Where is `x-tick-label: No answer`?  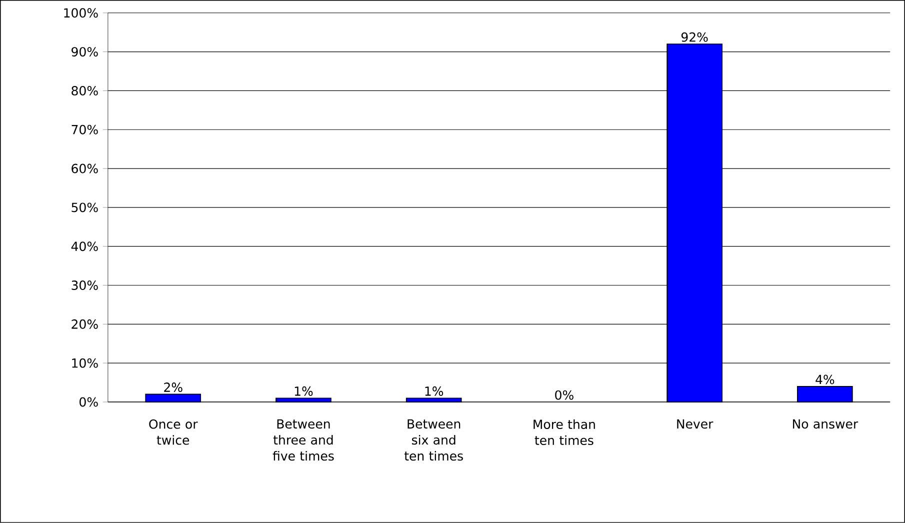
x-tick-label: No answer is located at coordinates (825, 424).